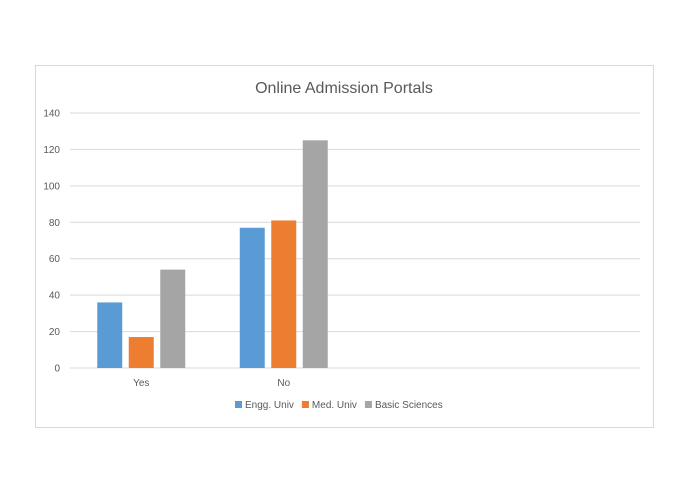 Image resolution: width=695 pixels, height=494 pixels. I want to click on x-tick-label: No, so click(283, 383).